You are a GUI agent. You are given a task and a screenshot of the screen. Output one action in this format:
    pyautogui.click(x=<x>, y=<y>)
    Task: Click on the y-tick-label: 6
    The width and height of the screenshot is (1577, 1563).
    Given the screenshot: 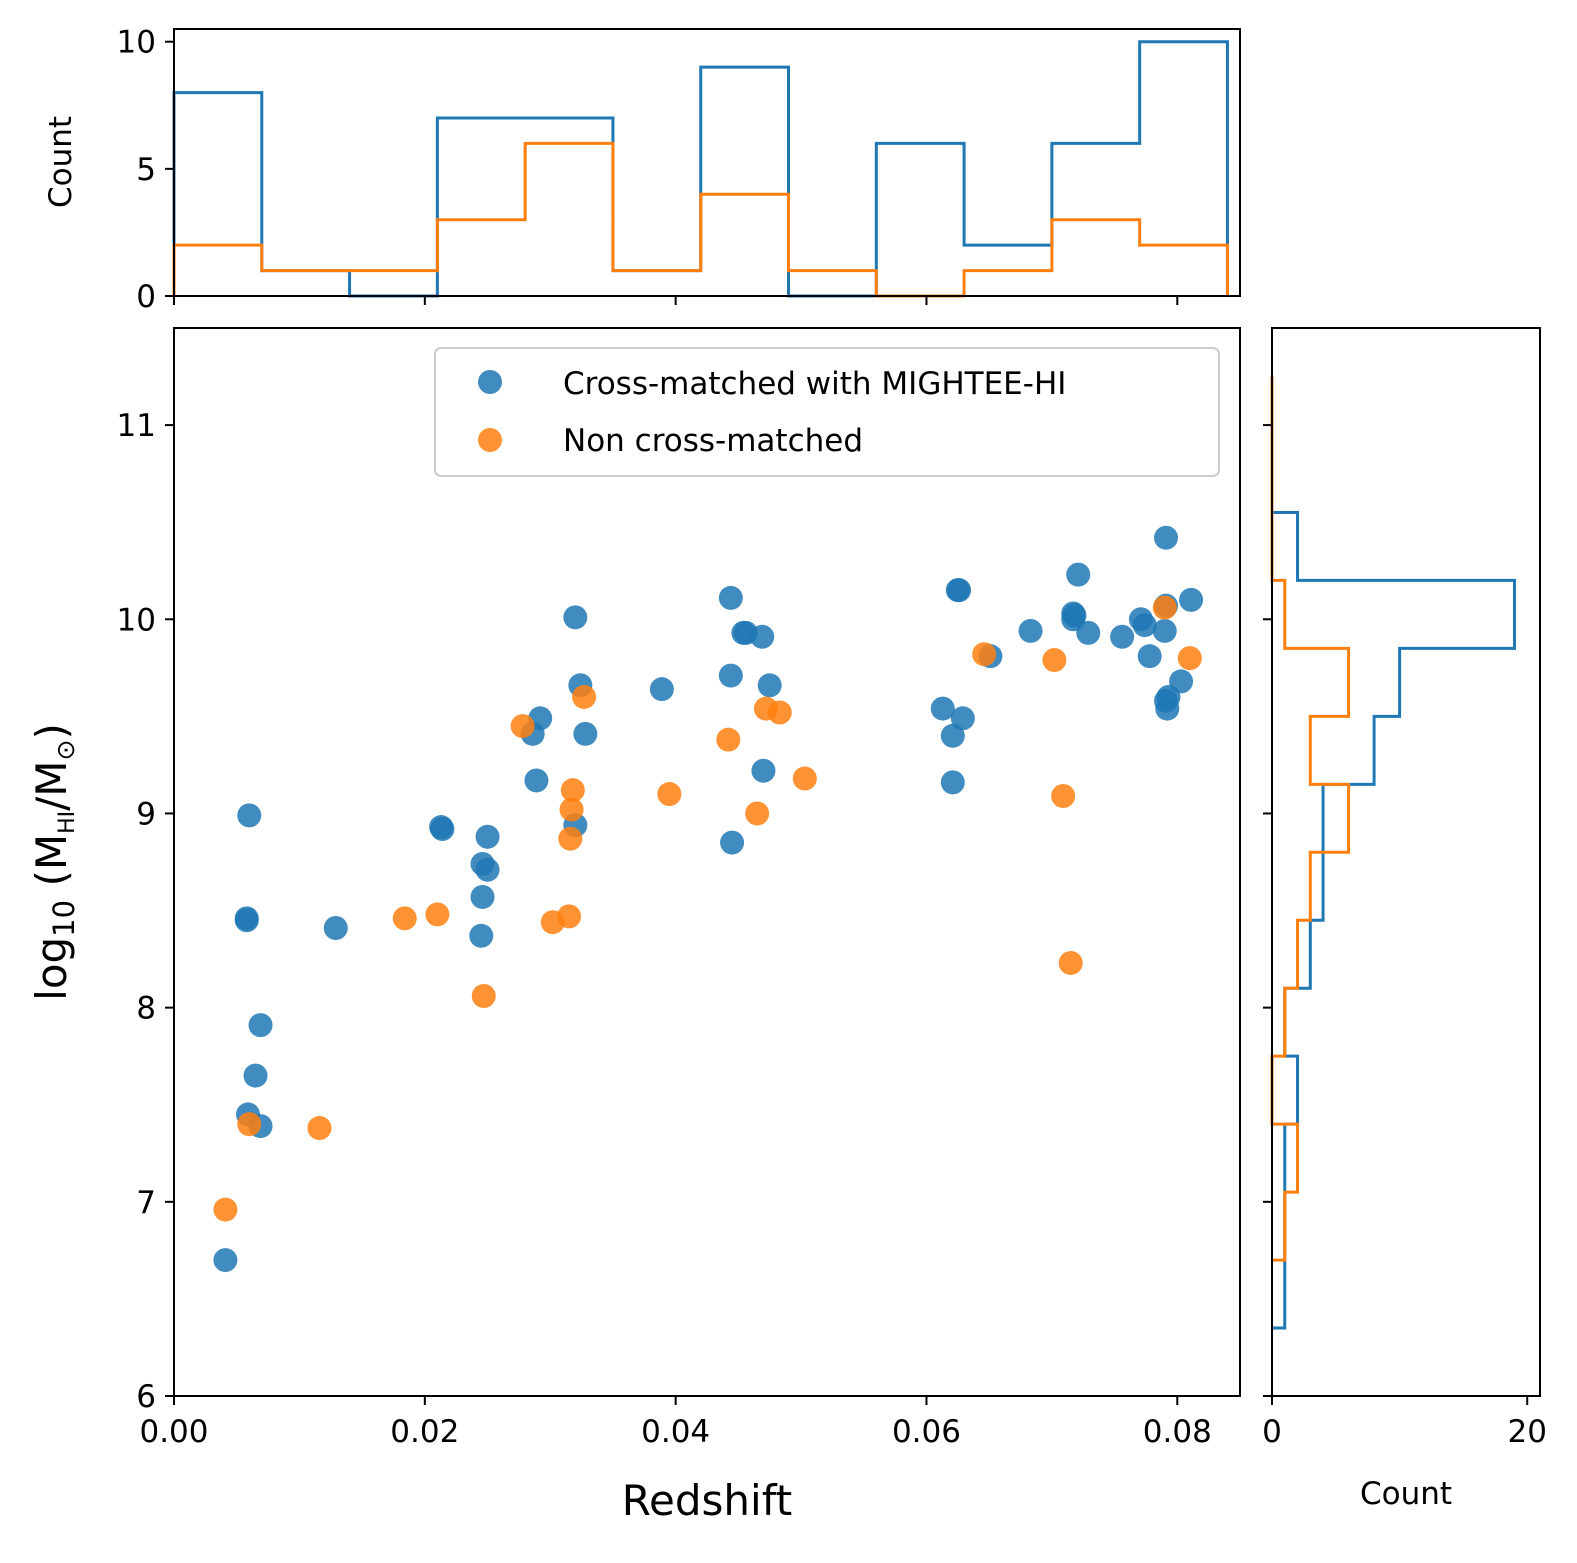 What is the action you would take?
    pyautogui.click(x=146, y=1397)
    